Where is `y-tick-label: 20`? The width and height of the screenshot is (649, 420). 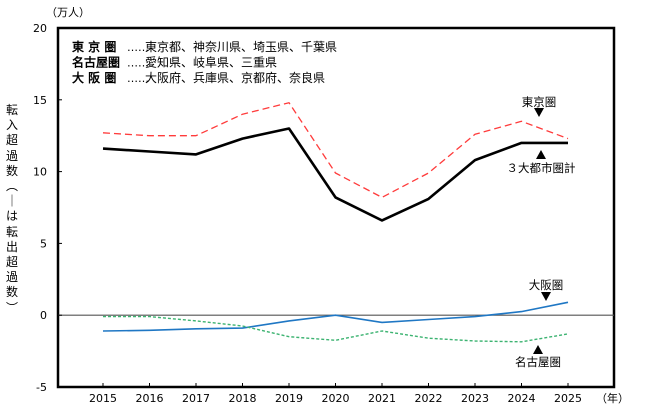
y-tick-label: 20 is located at coordinates (40, 28).